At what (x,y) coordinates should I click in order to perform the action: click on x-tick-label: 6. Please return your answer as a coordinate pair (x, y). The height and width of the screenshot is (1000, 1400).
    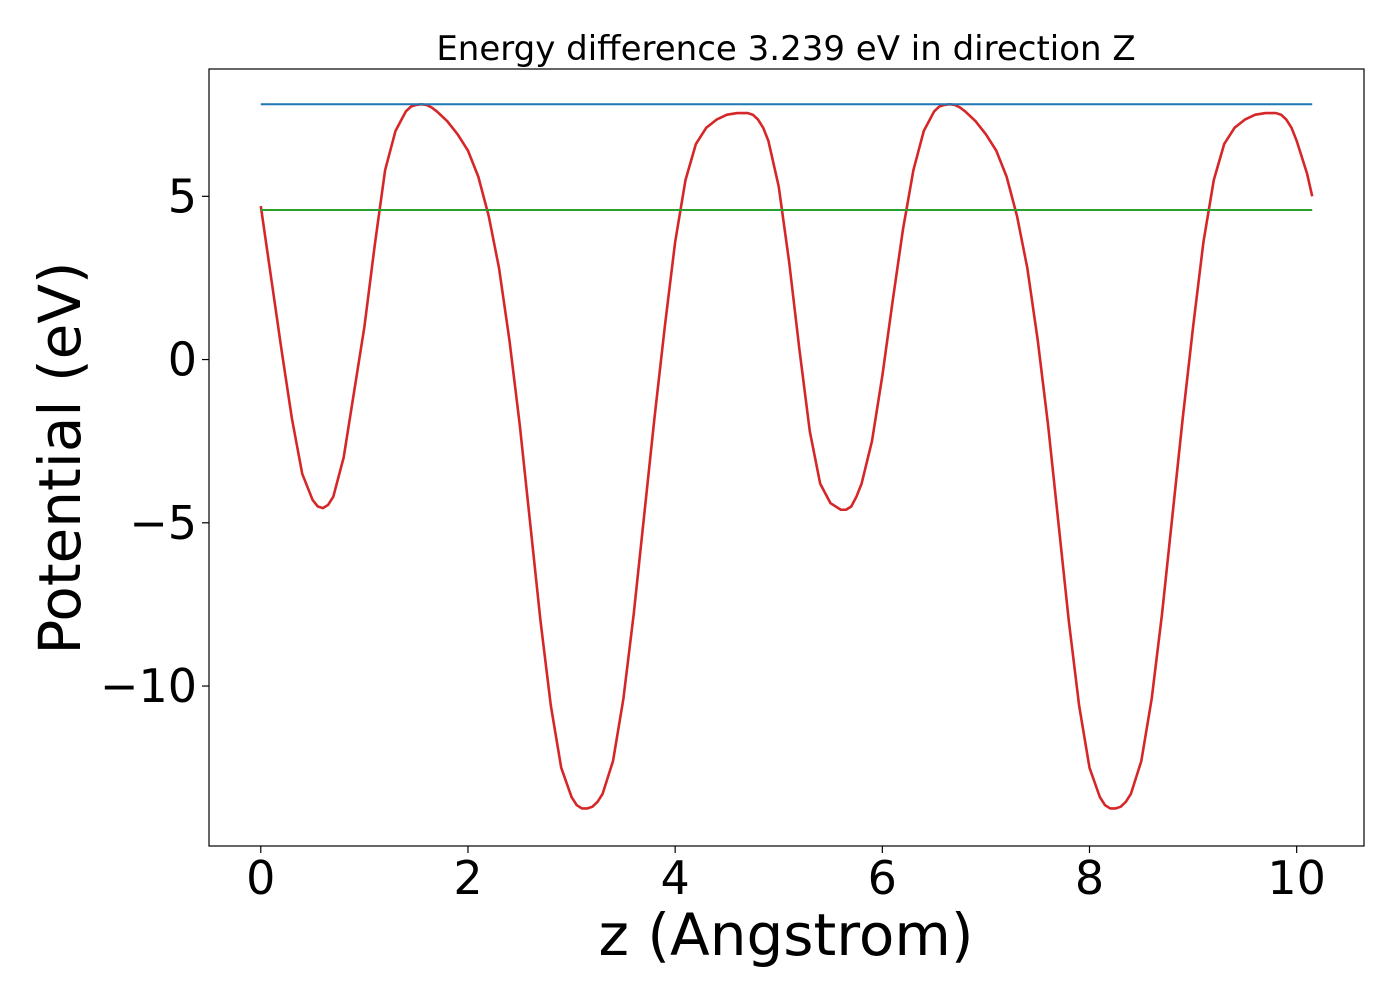
    Looking at the image, I should click on (882, 878).